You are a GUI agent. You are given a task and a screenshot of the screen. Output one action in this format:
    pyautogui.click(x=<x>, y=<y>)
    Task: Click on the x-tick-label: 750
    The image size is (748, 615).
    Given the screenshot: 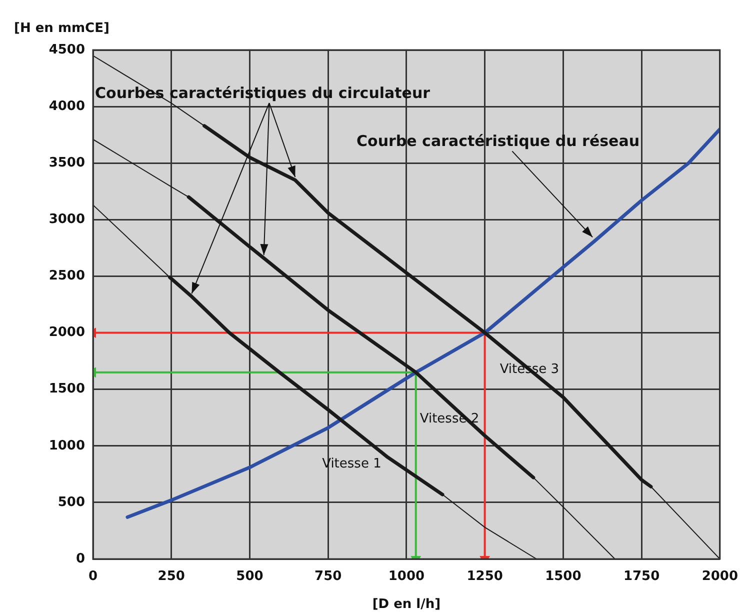 What is the action you would take?
    pyautogui.click(x=328, y=576)
    